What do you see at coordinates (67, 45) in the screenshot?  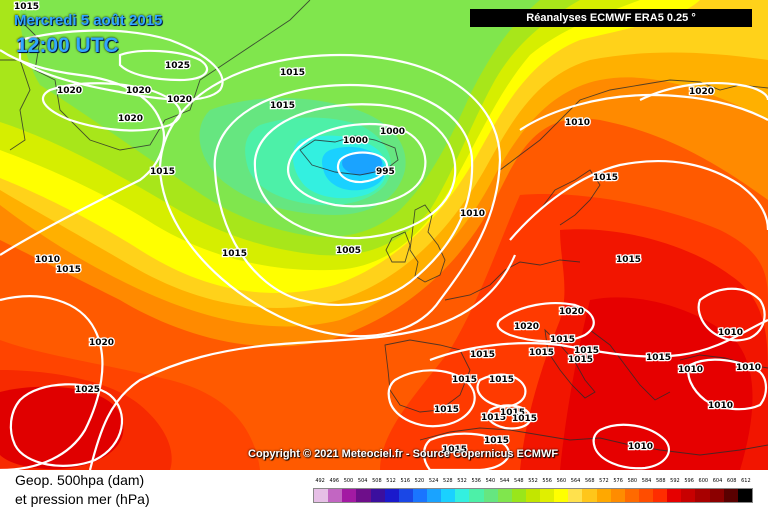 I see `forecast-time: 12:00 UTC` at bounding box center [67, 45].